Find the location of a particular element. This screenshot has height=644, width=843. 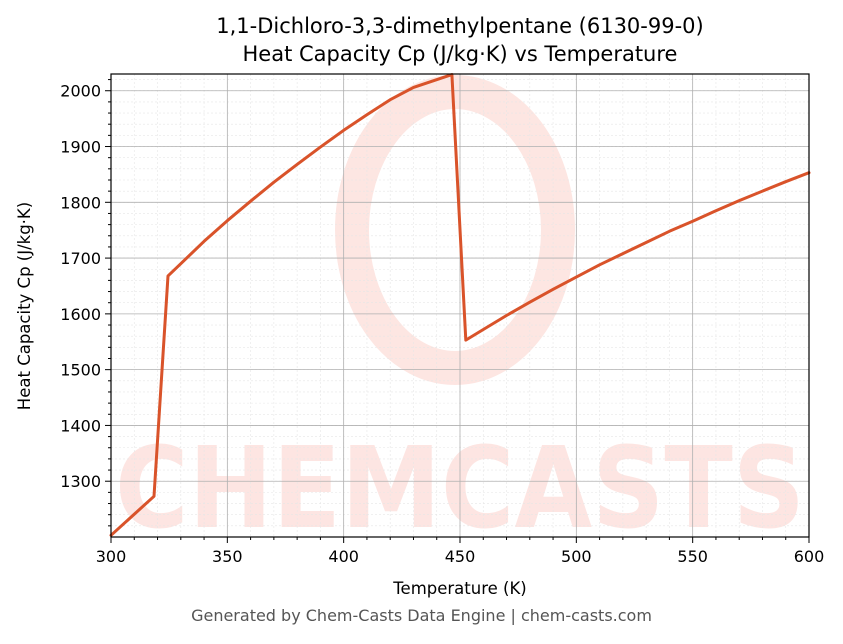

y-tick-label: 2000 is located at coordinates (80, 91).